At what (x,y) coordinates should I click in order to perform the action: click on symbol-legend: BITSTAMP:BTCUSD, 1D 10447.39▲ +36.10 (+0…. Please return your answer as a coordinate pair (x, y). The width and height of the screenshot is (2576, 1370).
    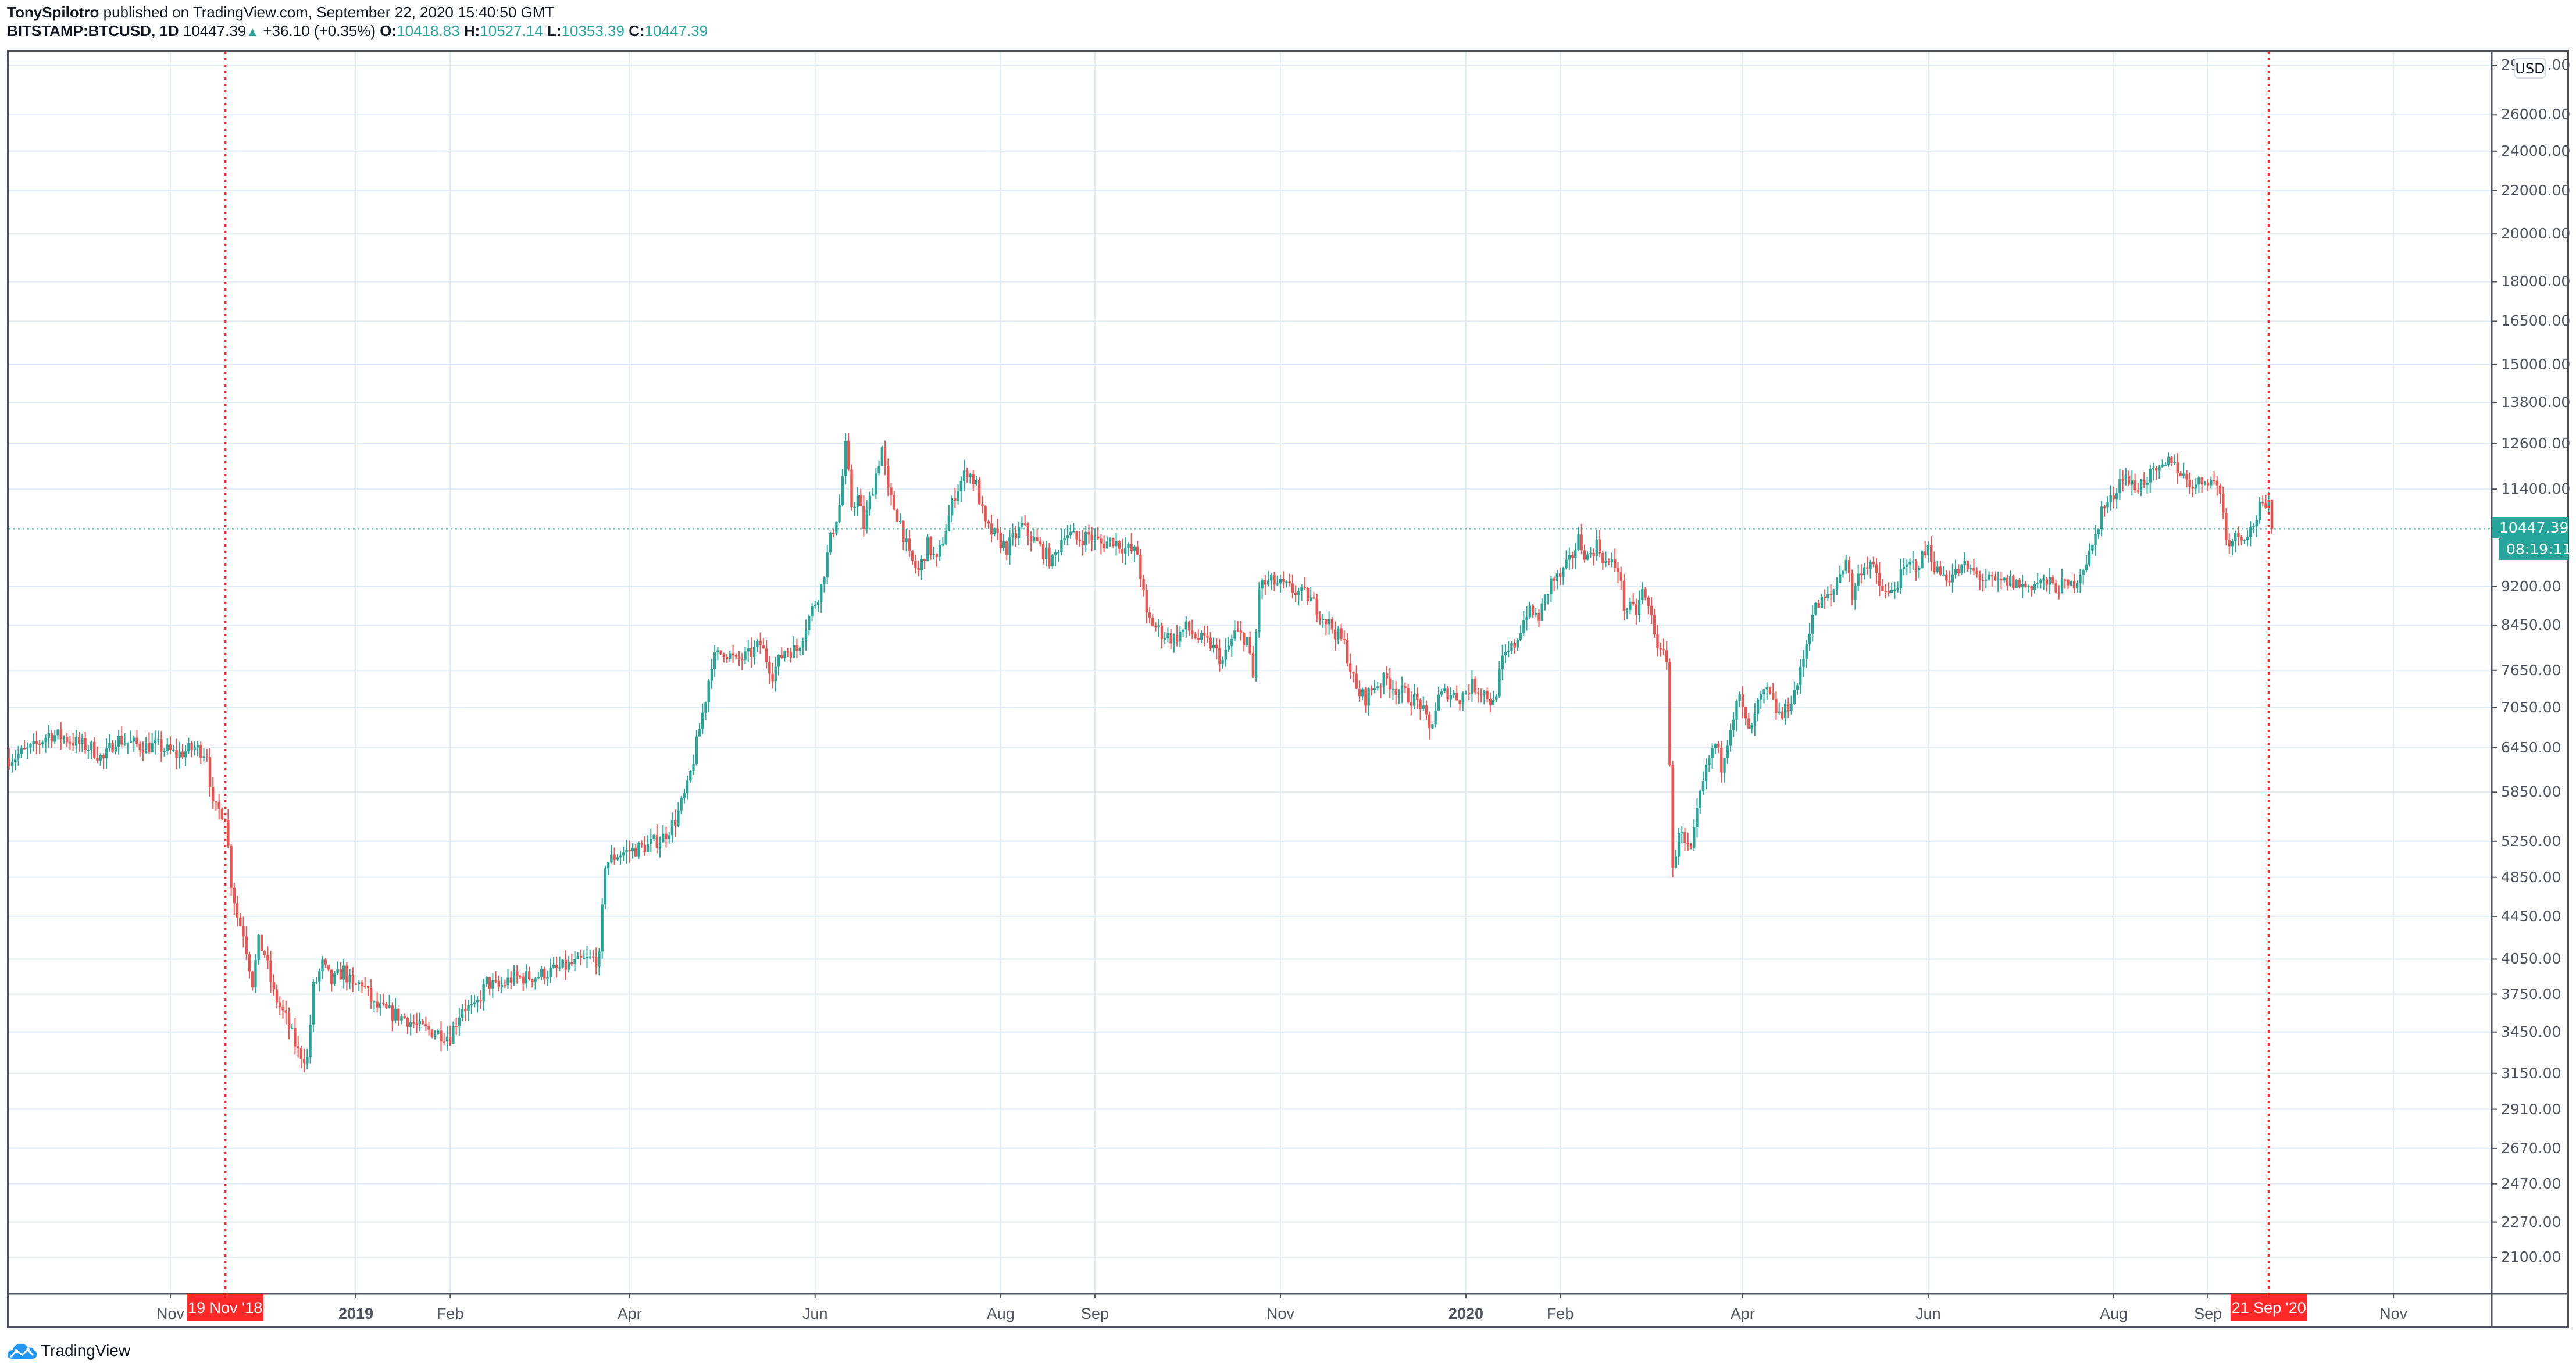
    Looking at the image, I should click on (357, 31).